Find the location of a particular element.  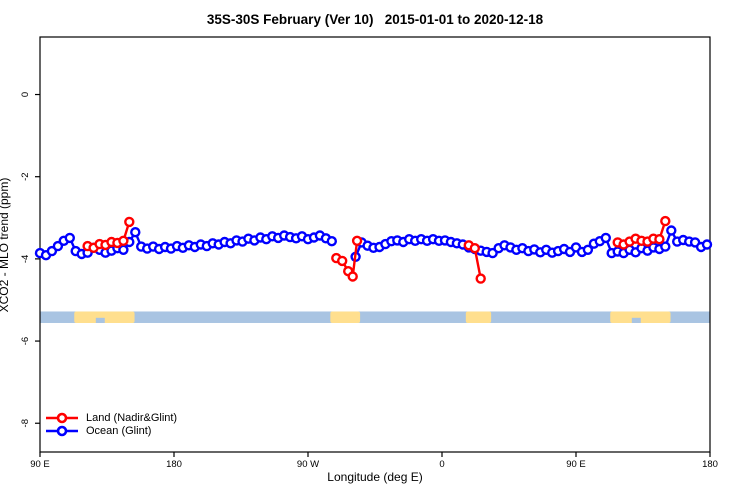

legend-item-ocean: Ocean (Glint) is located at coordinates (110, 430).